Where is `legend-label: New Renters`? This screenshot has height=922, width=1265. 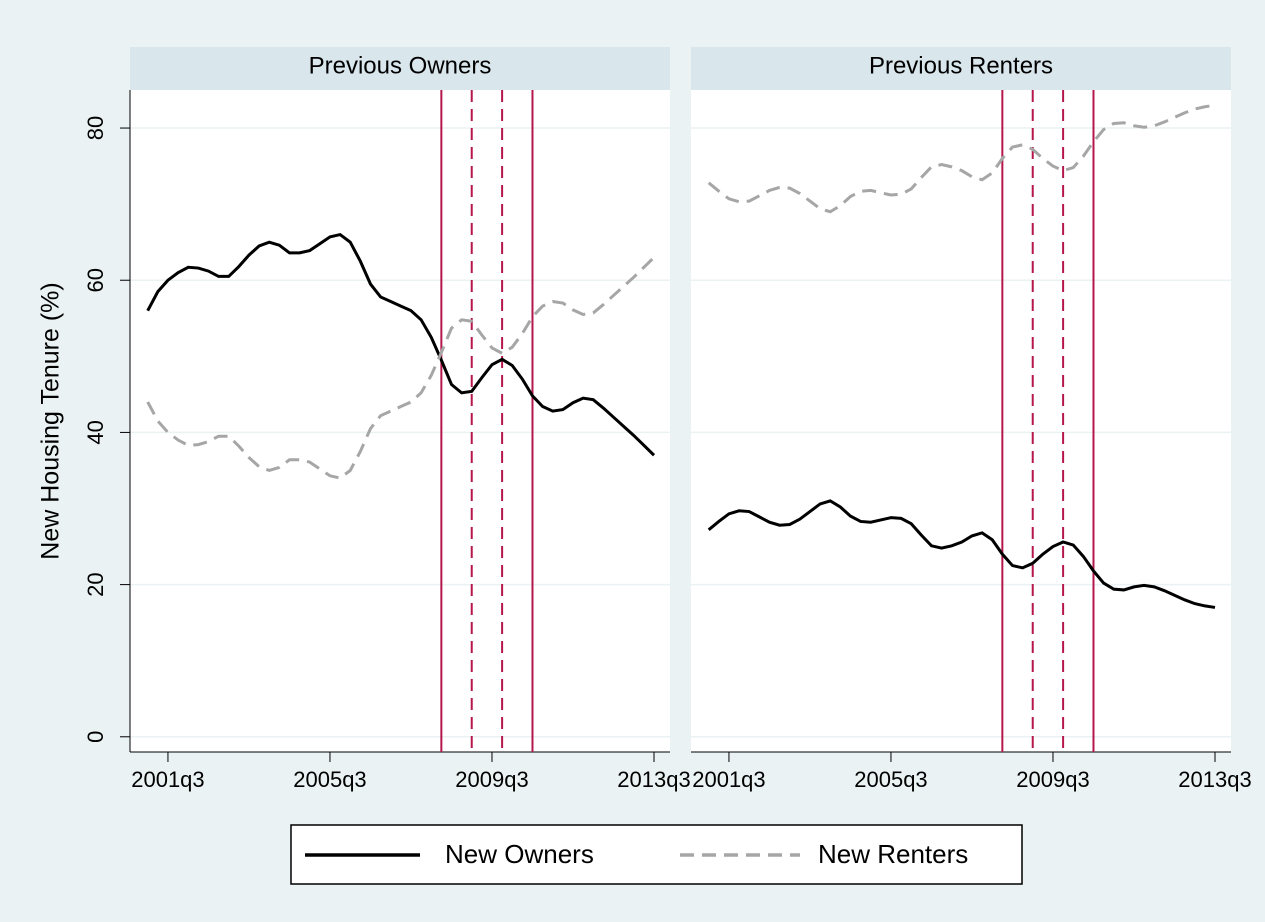
legend-label: New Renters is located at coordinates (893, 854).